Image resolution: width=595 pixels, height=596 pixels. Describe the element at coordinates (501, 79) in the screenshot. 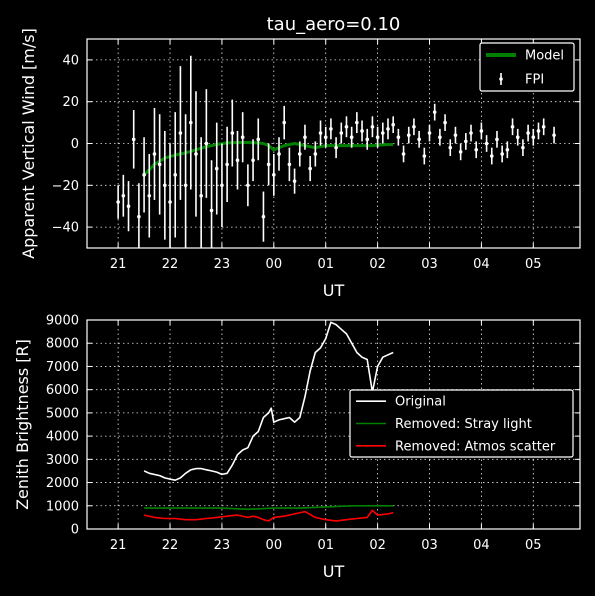

I see `legend-swatch-point` at that location.